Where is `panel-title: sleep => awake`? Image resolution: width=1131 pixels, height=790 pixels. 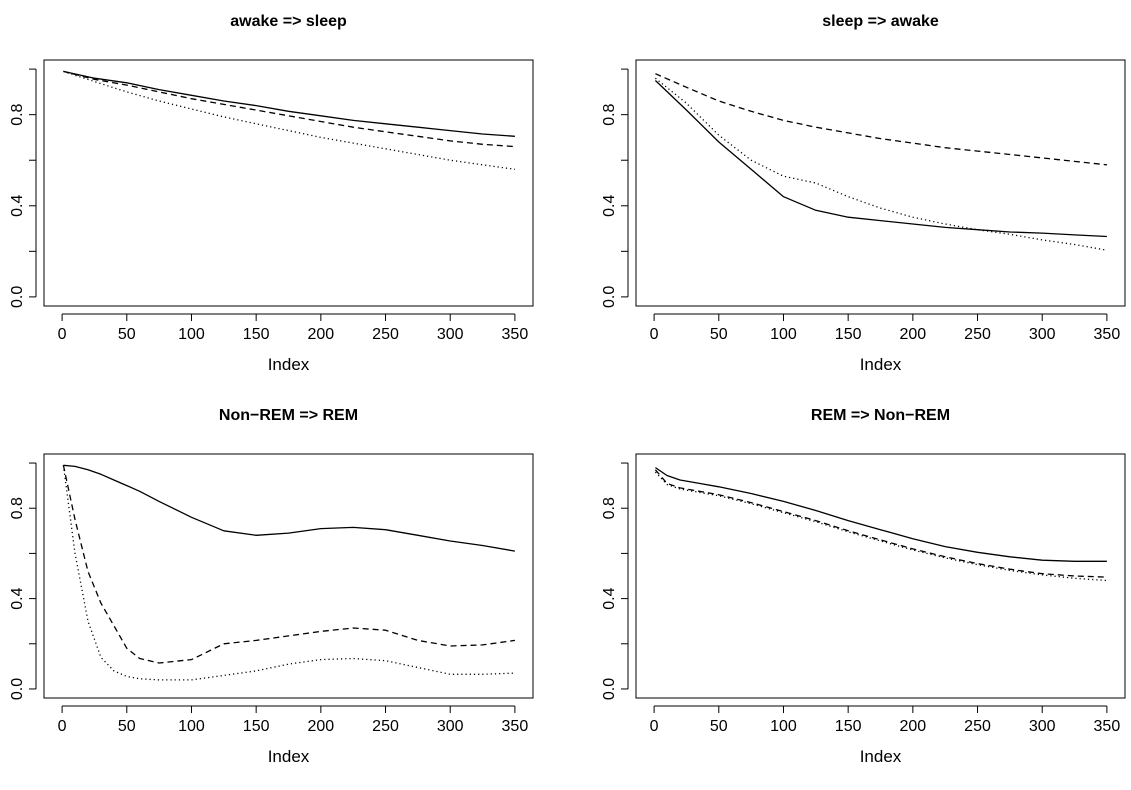
panel-title: sleep => awake is located at coordinates (880, 21).